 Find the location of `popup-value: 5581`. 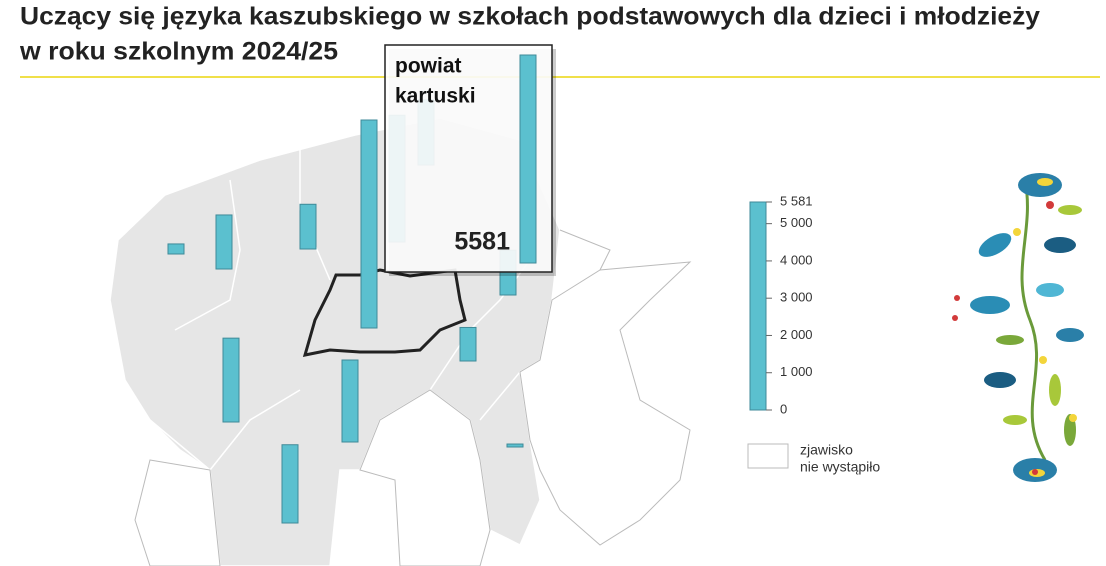

popup-value: 5581 is located at coordinates (482, 242).